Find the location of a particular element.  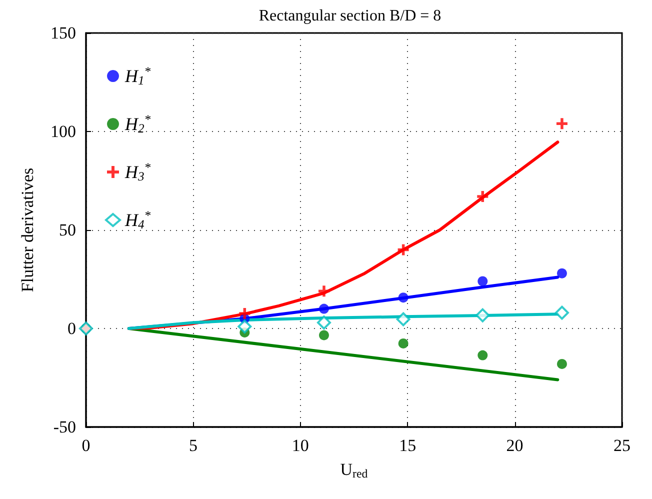

y-tick-label: 0 is located at coordinates (72, 328).